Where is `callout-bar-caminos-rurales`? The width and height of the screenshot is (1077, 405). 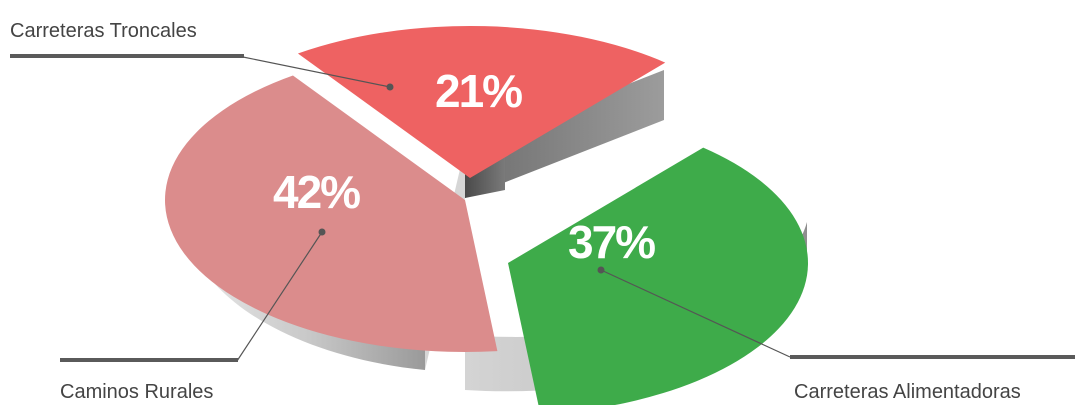
callout-bar-caminos-rurales is located at coordinates (149, 360).